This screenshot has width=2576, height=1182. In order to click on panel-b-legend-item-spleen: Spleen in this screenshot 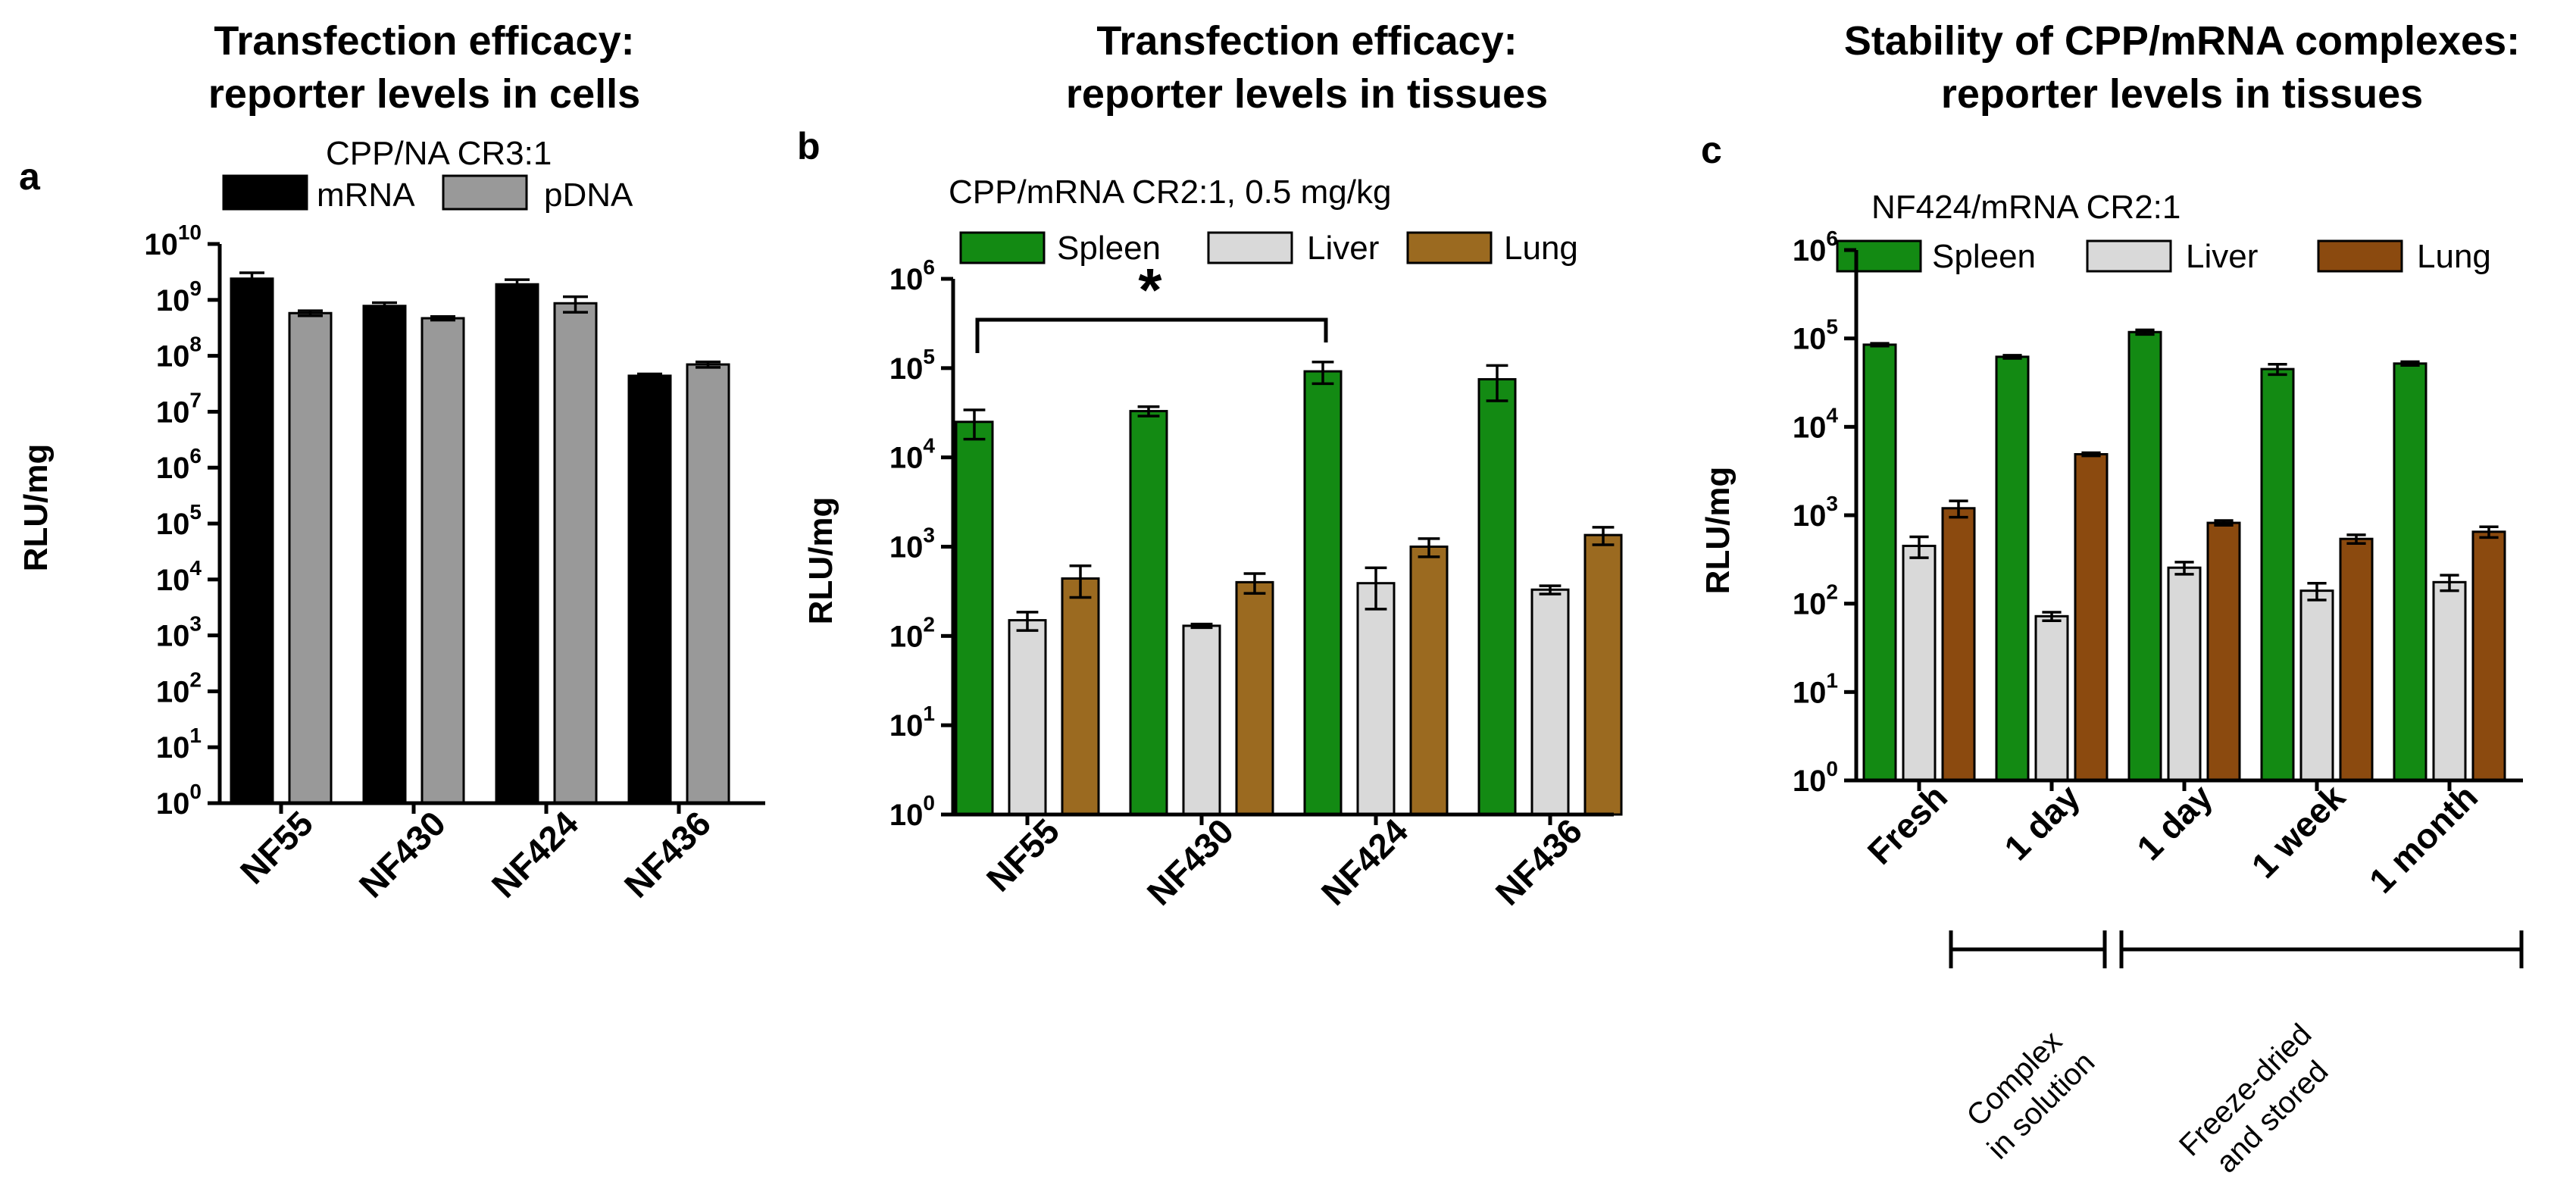, I will do `click(1060, 248)`.